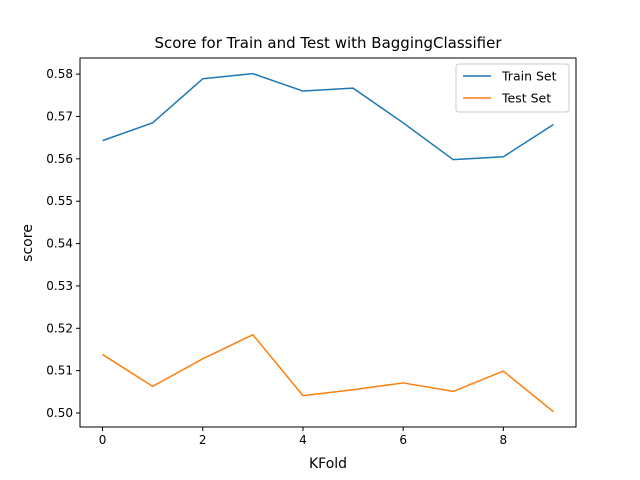  I want to click on x-tick-label: 8, so click(504, 440).